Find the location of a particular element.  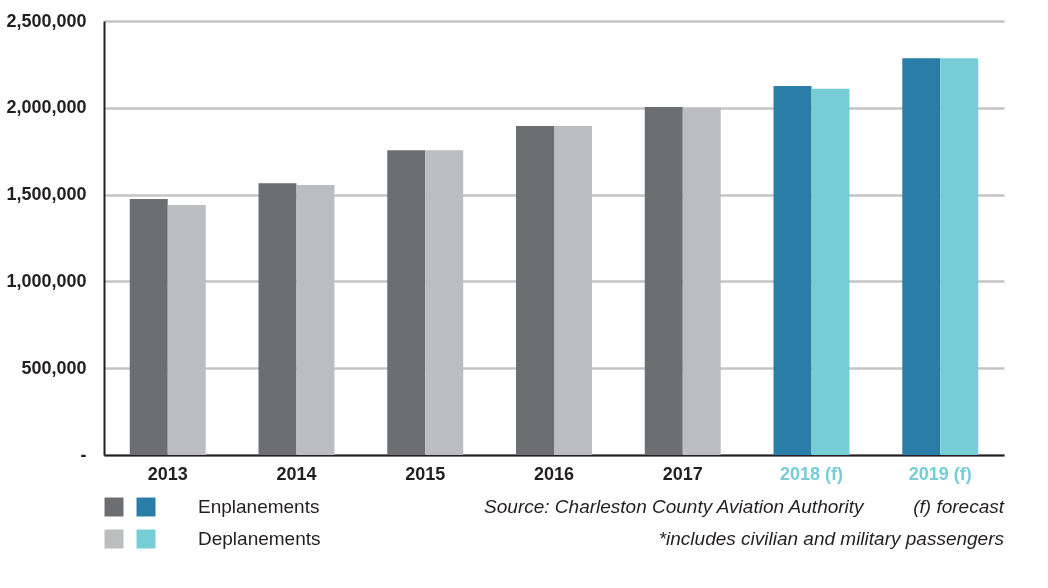

y-tick-label: 2,000,000 is located at coordinates (46, 107).